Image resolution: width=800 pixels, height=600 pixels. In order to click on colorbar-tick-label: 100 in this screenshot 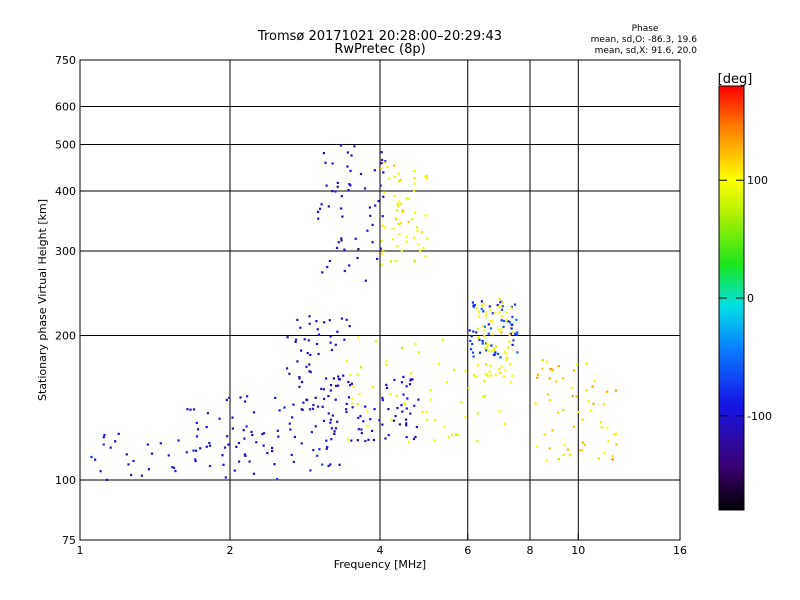, I will do `click(757, 180)`.